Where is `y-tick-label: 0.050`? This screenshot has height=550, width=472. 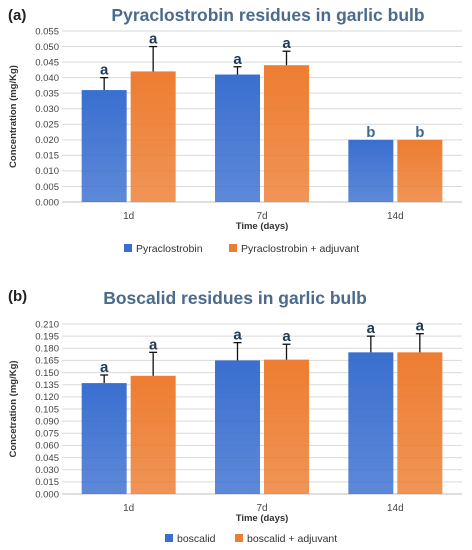
y-tick-label: 0.050 is located at coordinates (47, 47).